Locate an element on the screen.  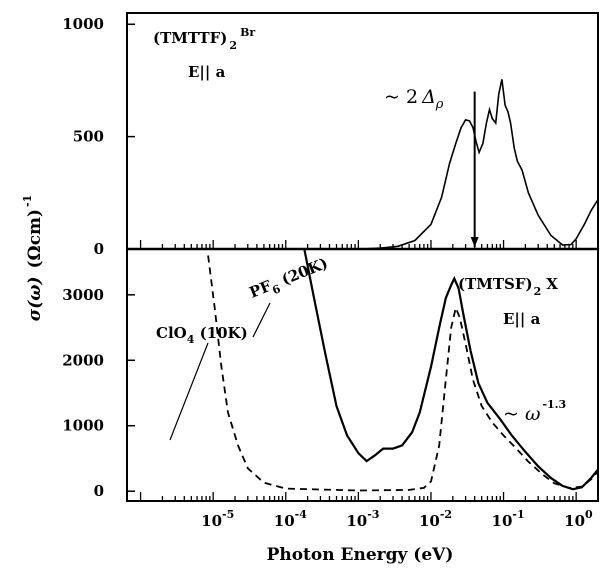
gap-marker-arrow is located at coordinates (474, 242).